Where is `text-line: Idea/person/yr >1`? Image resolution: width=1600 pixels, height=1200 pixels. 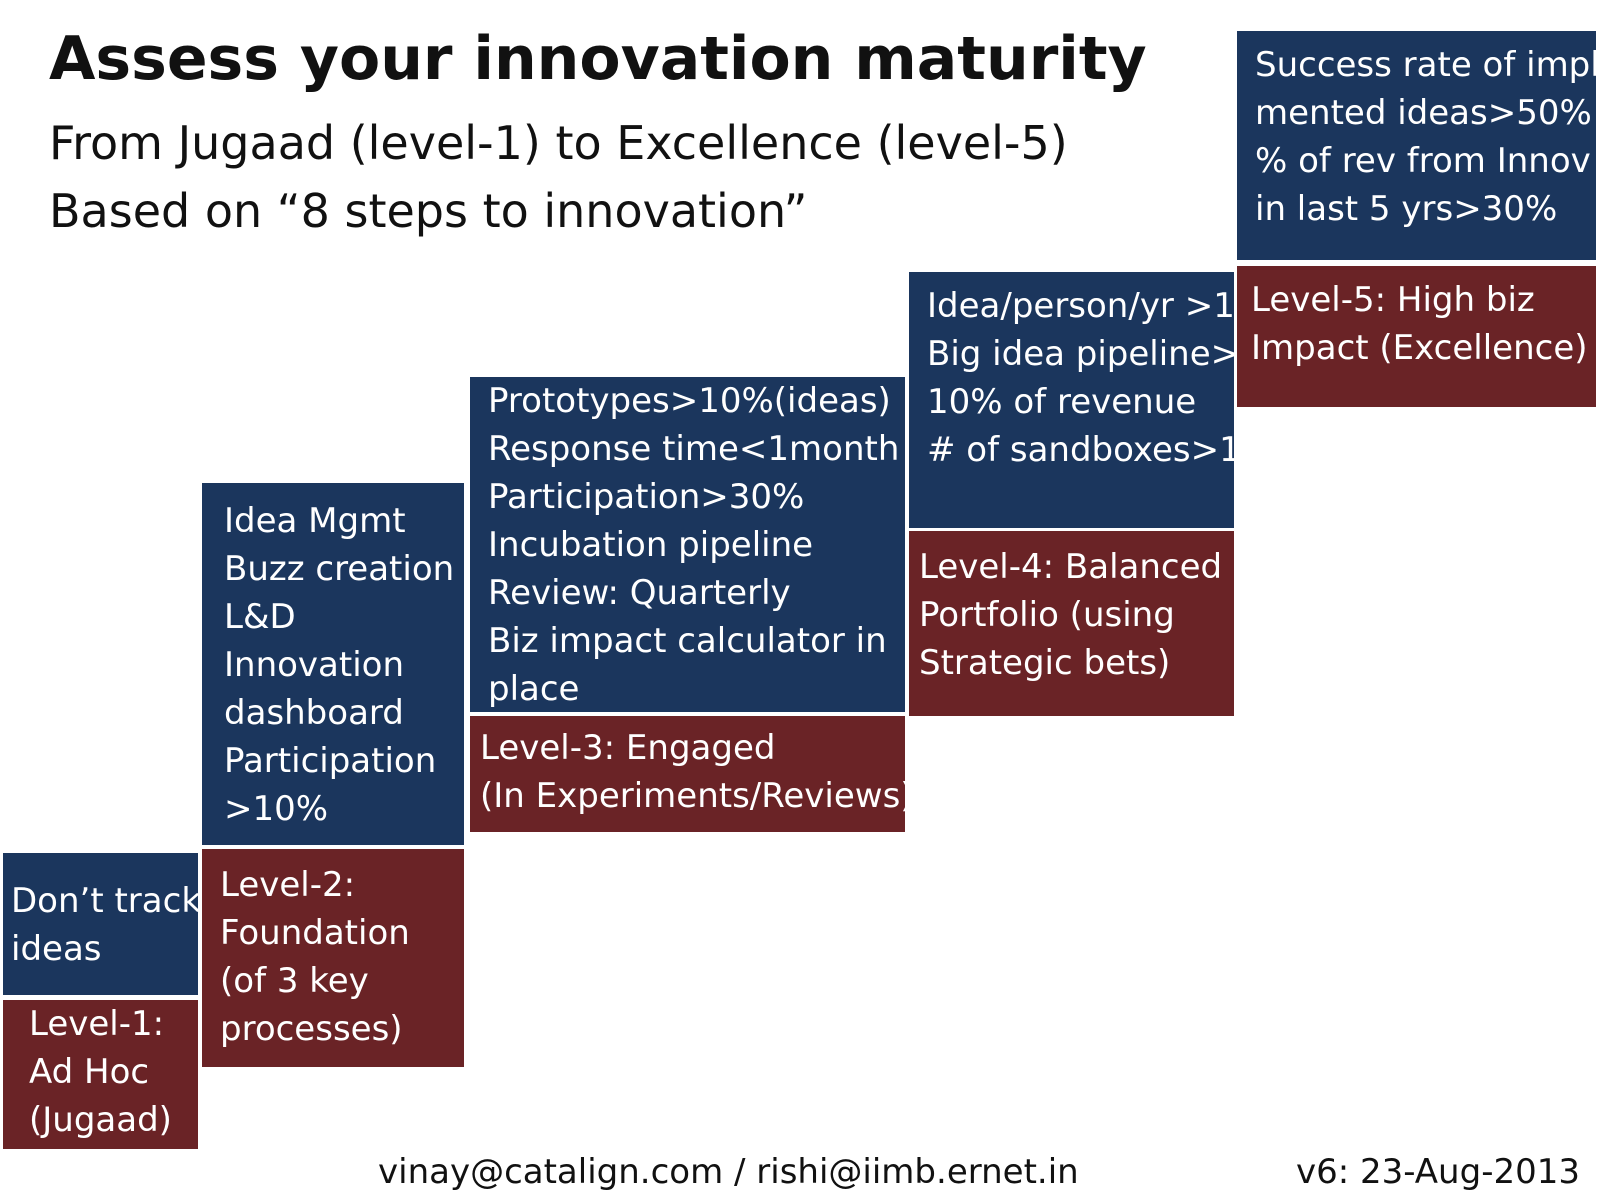
text-line: Idea/person/yr >1 is located at coordinates (1080, 306).